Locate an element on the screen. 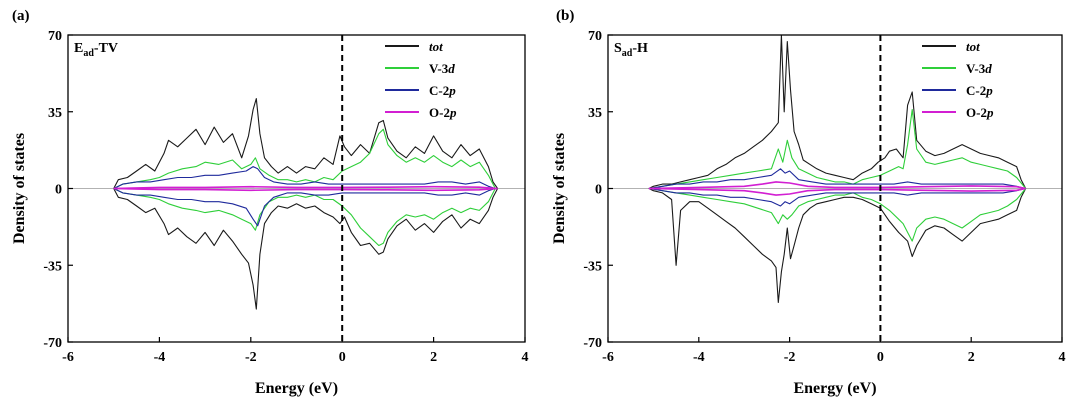 The height and width of the screenshot is (403, 1080). structure-annotation: Sad-H is located at coordinates (631, 50).